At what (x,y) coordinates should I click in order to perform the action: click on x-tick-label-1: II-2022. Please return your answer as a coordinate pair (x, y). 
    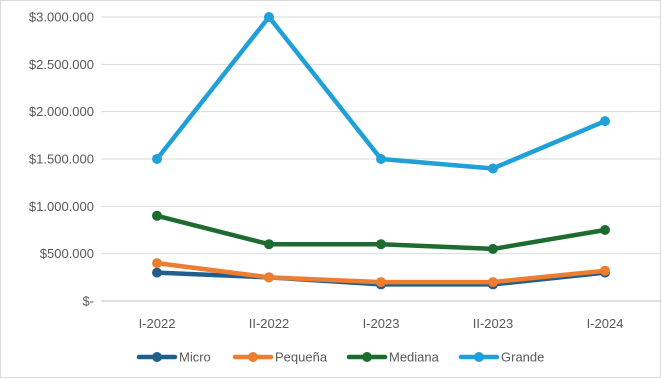
    Looking at the image, I should click on (269, 323).